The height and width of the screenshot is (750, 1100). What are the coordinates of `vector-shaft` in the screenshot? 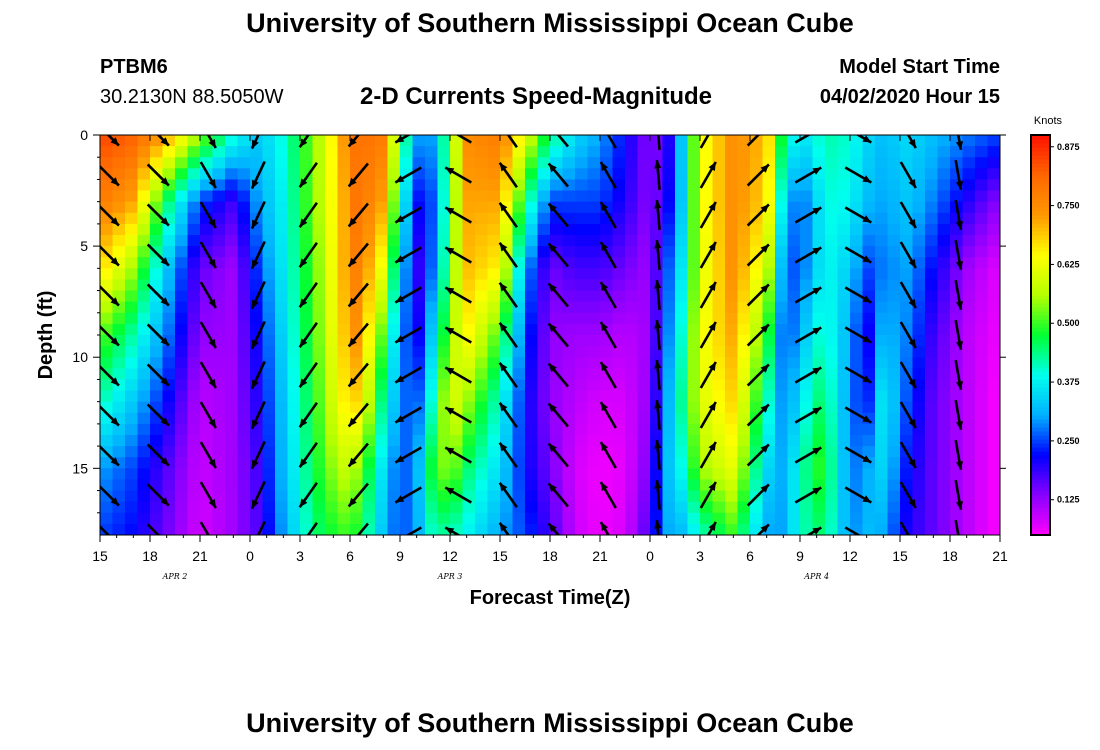 It's located at (611, 142).